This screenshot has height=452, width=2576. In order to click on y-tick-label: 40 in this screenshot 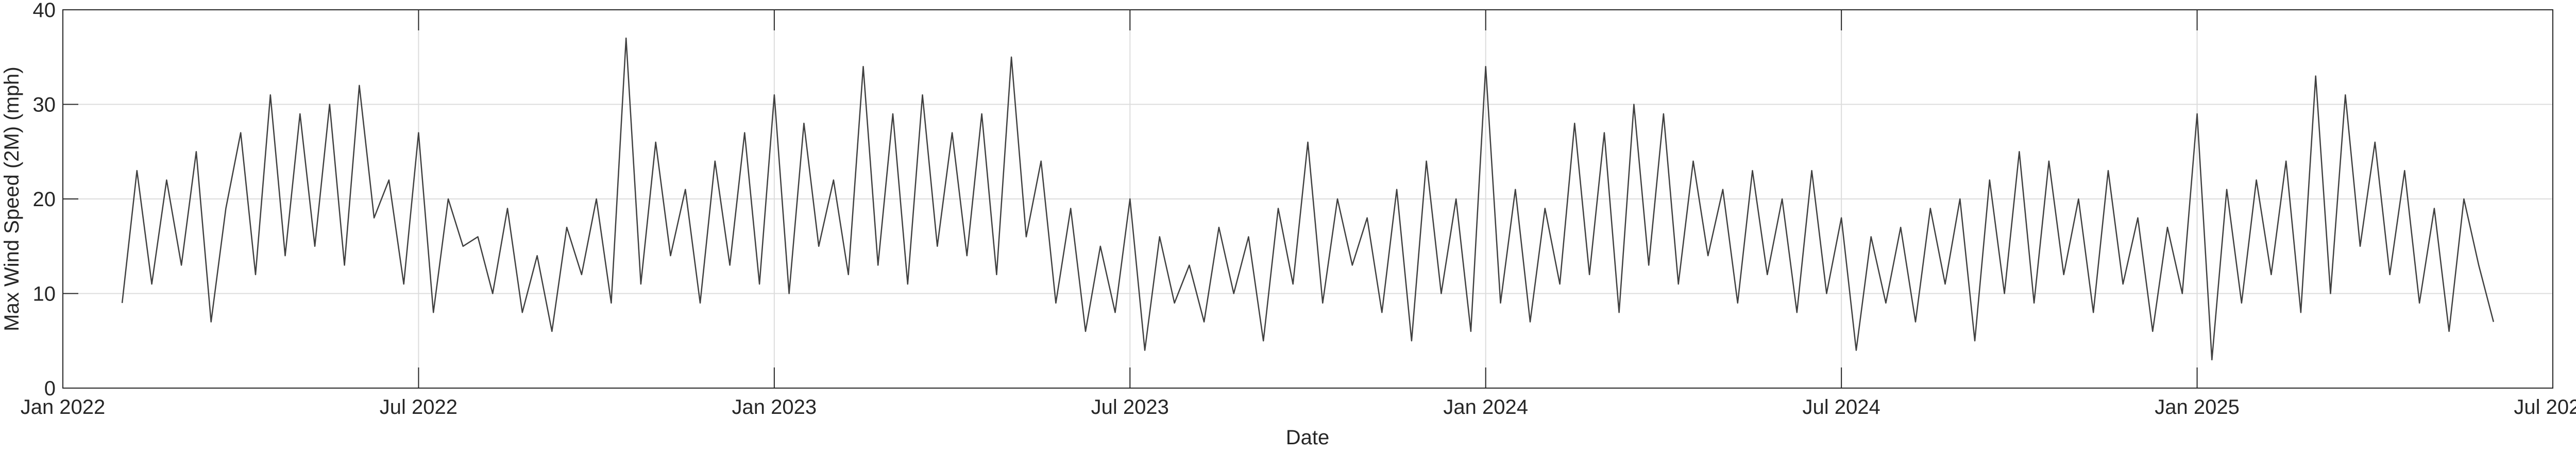, I will do `click(44, 11)`.